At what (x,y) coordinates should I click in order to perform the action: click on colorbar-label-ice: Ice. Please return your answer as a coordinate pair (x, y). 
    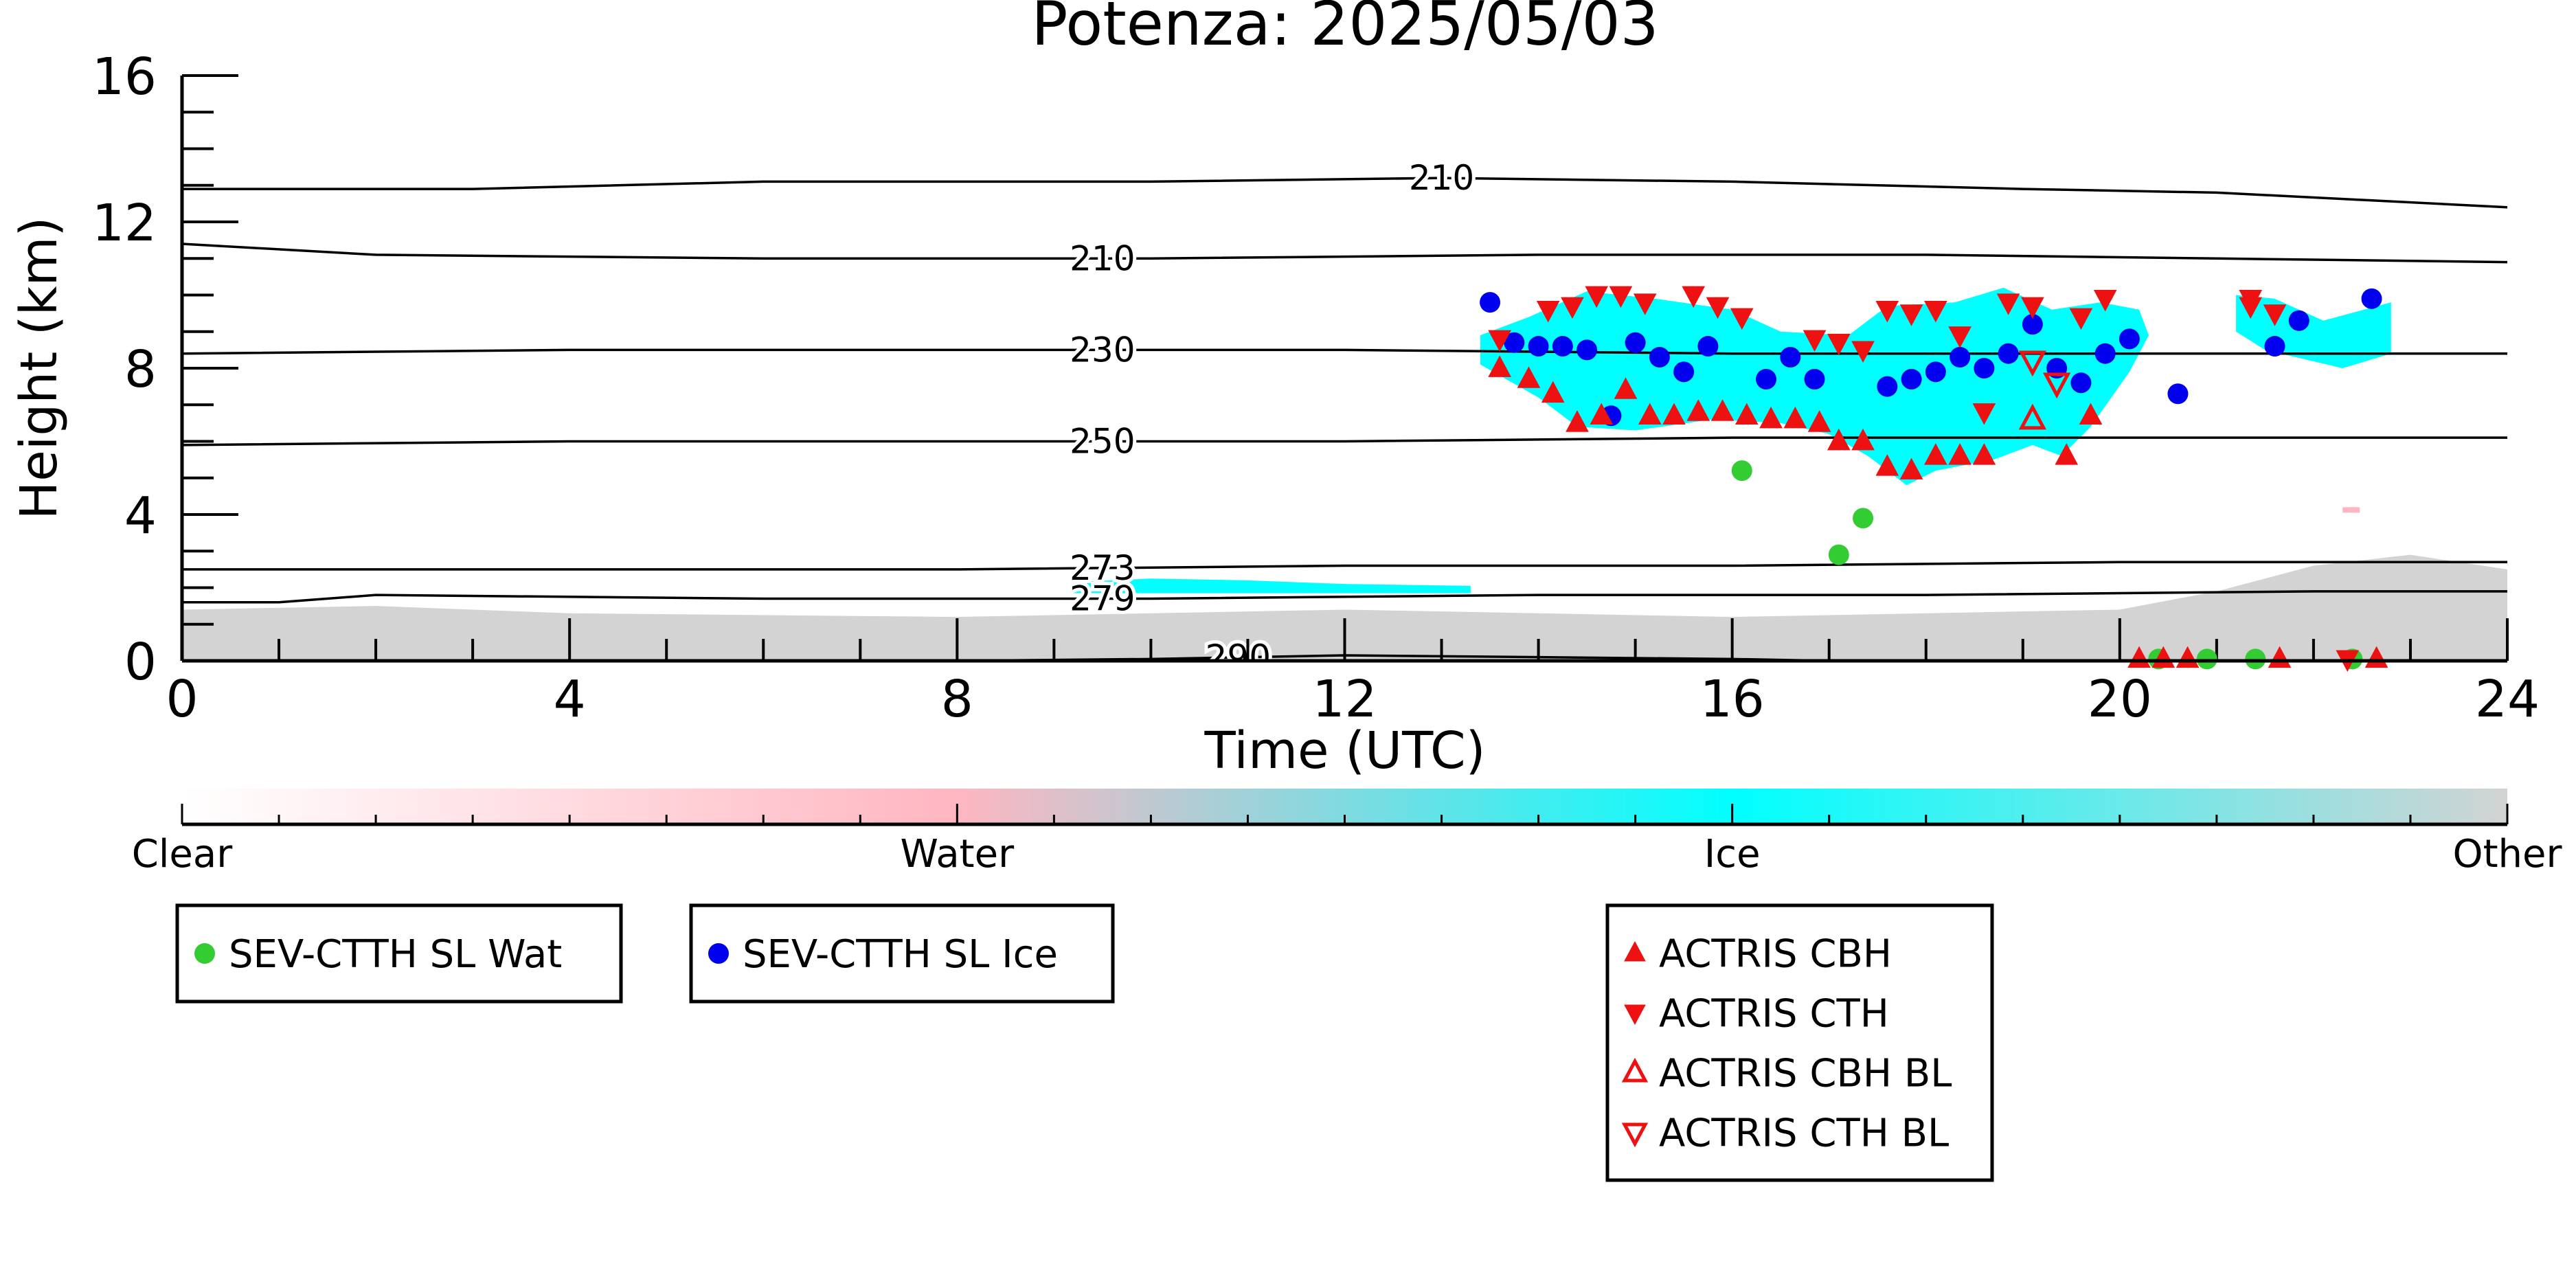
    Looking at the image, I should click on (1732, 854).